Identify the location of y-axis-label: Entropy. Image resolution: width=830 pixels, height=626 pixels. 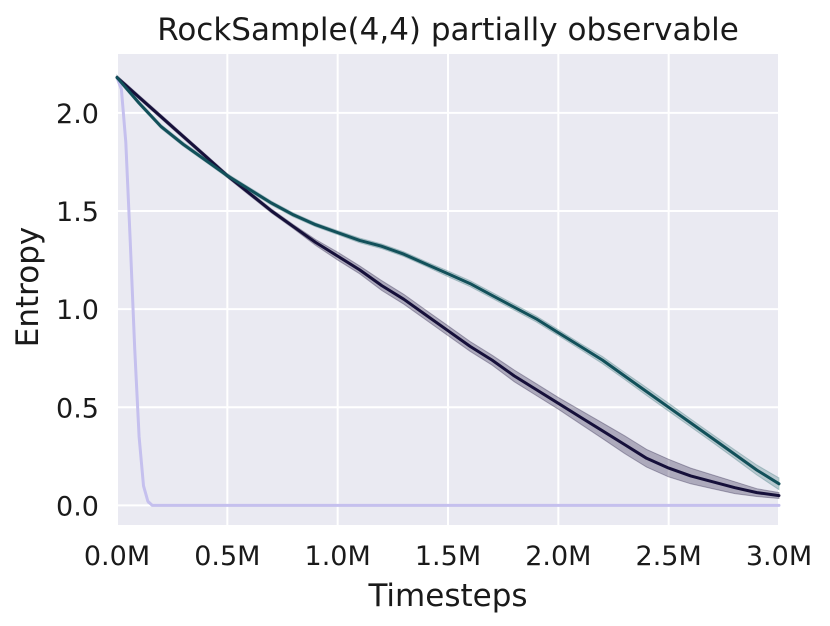
(28, 287).